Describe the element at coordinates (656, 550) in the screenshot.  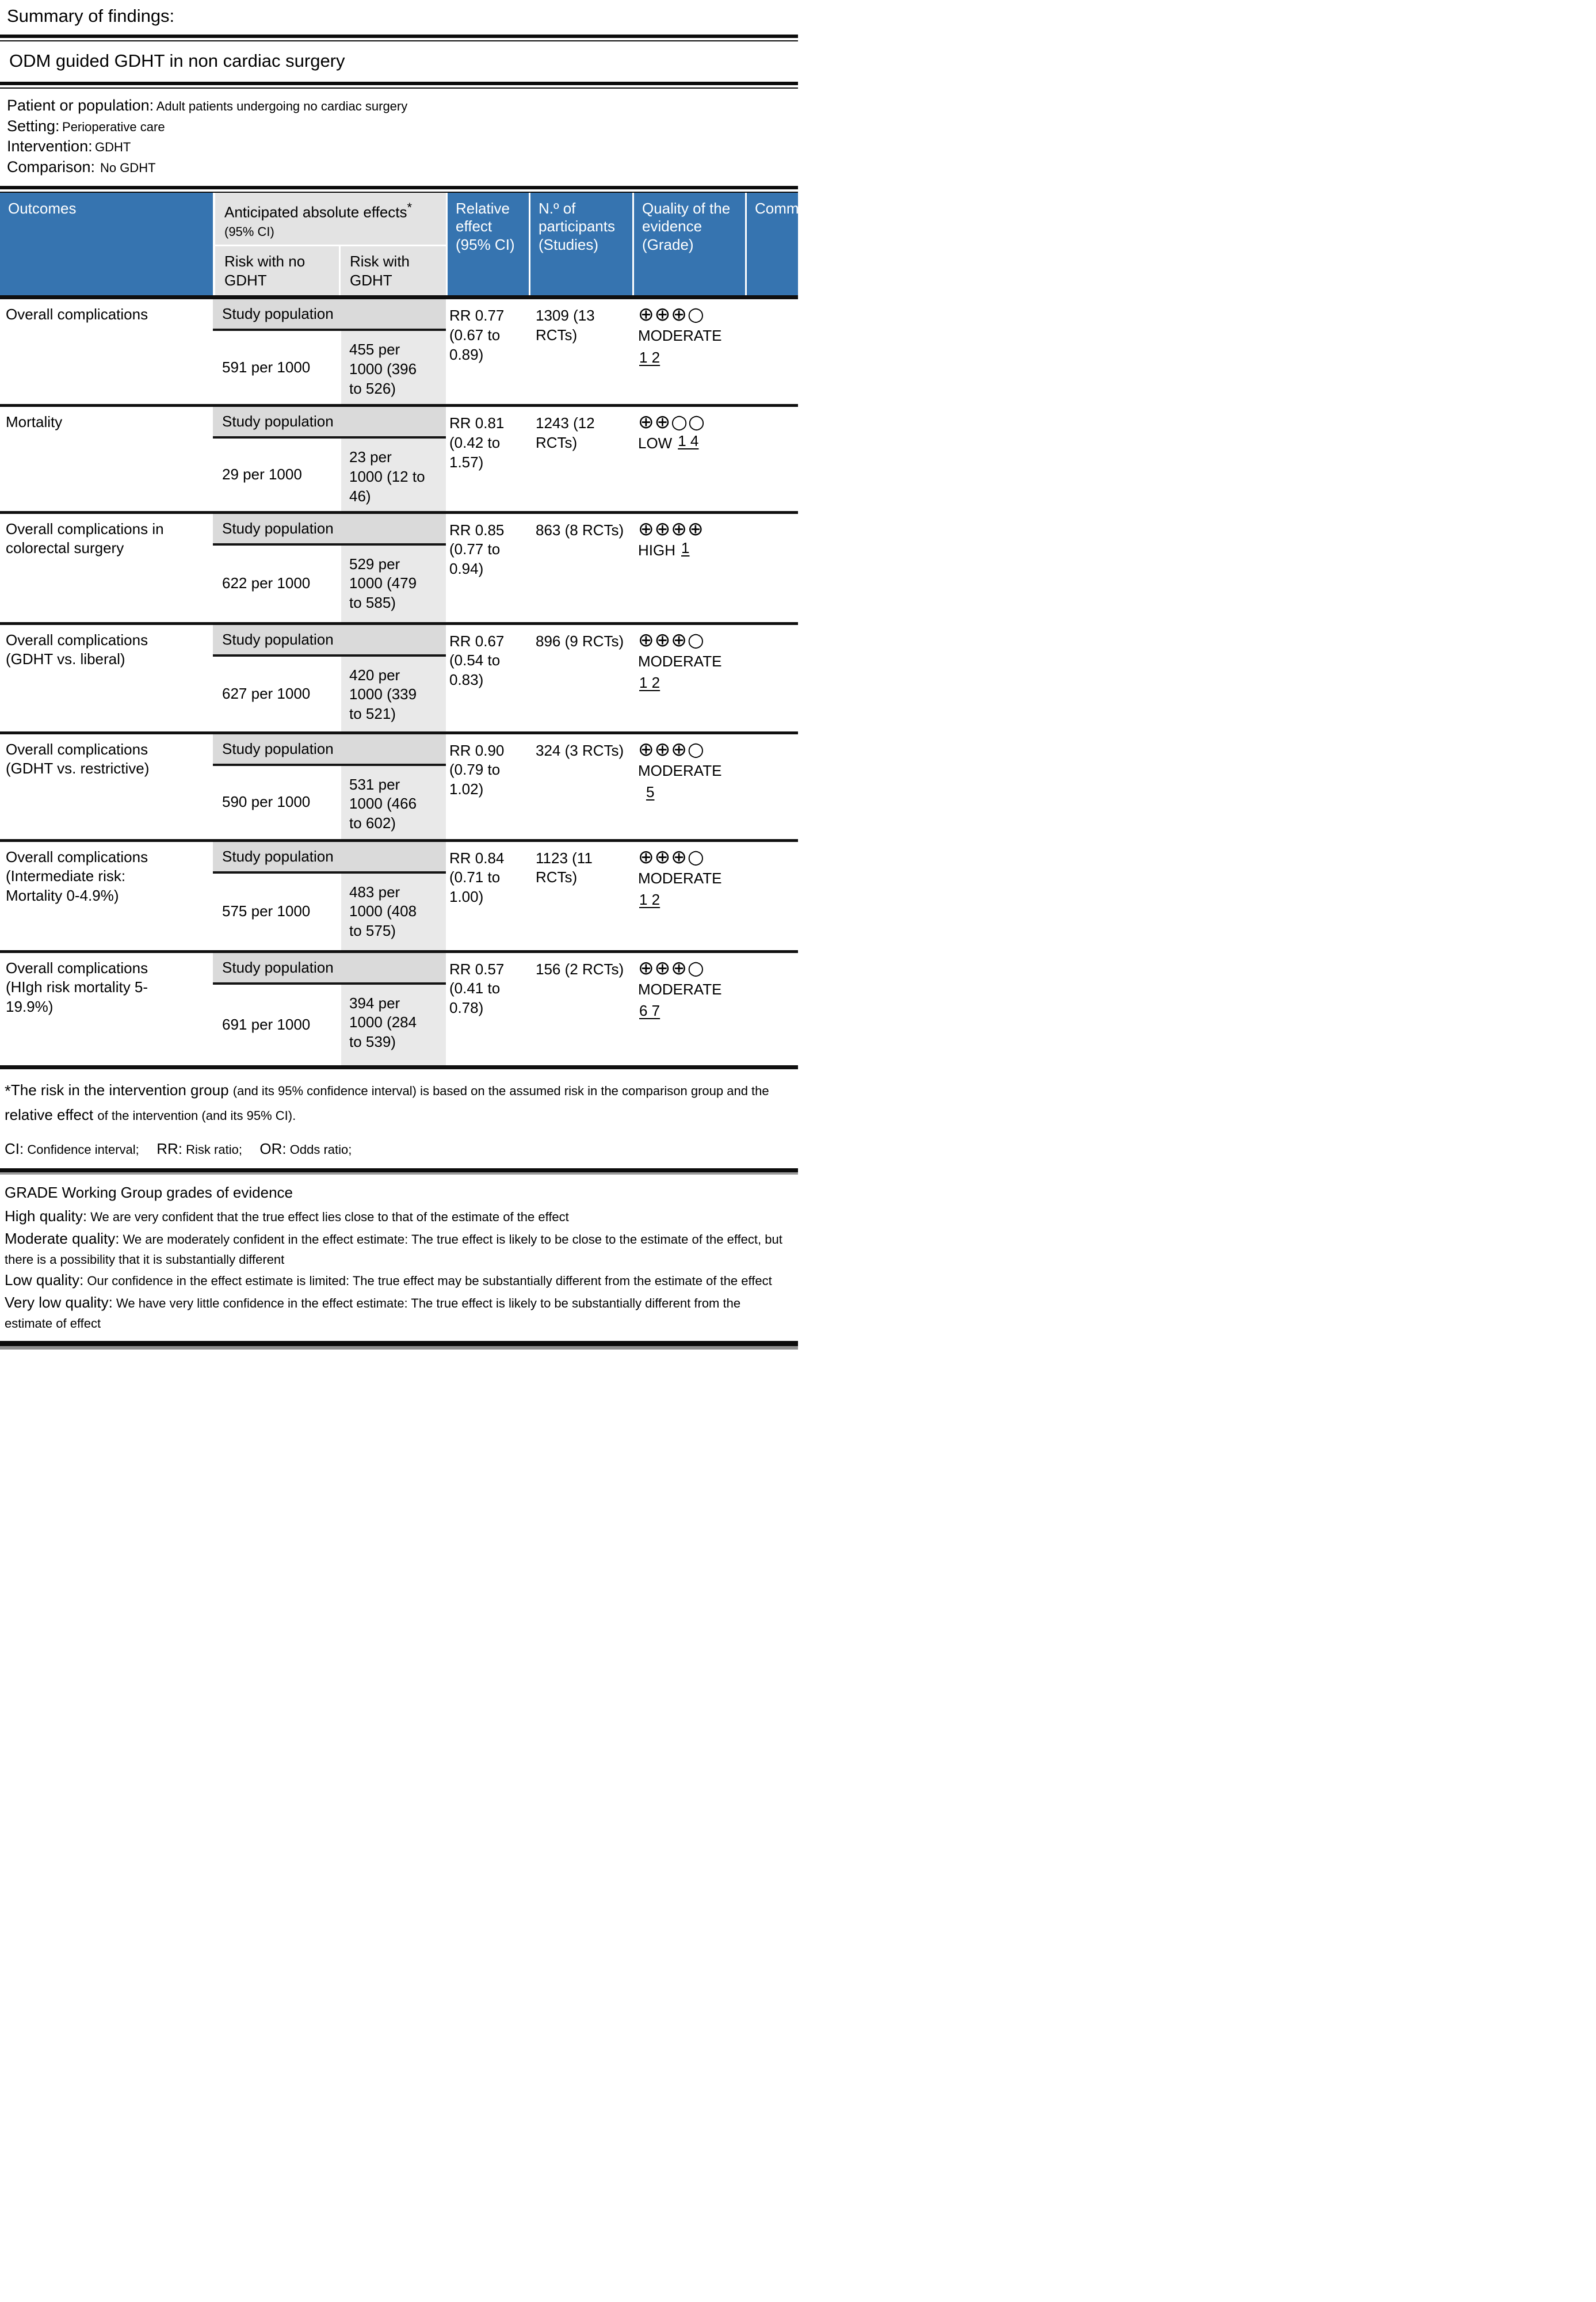
I see `grade-label: HIGH` at that location.